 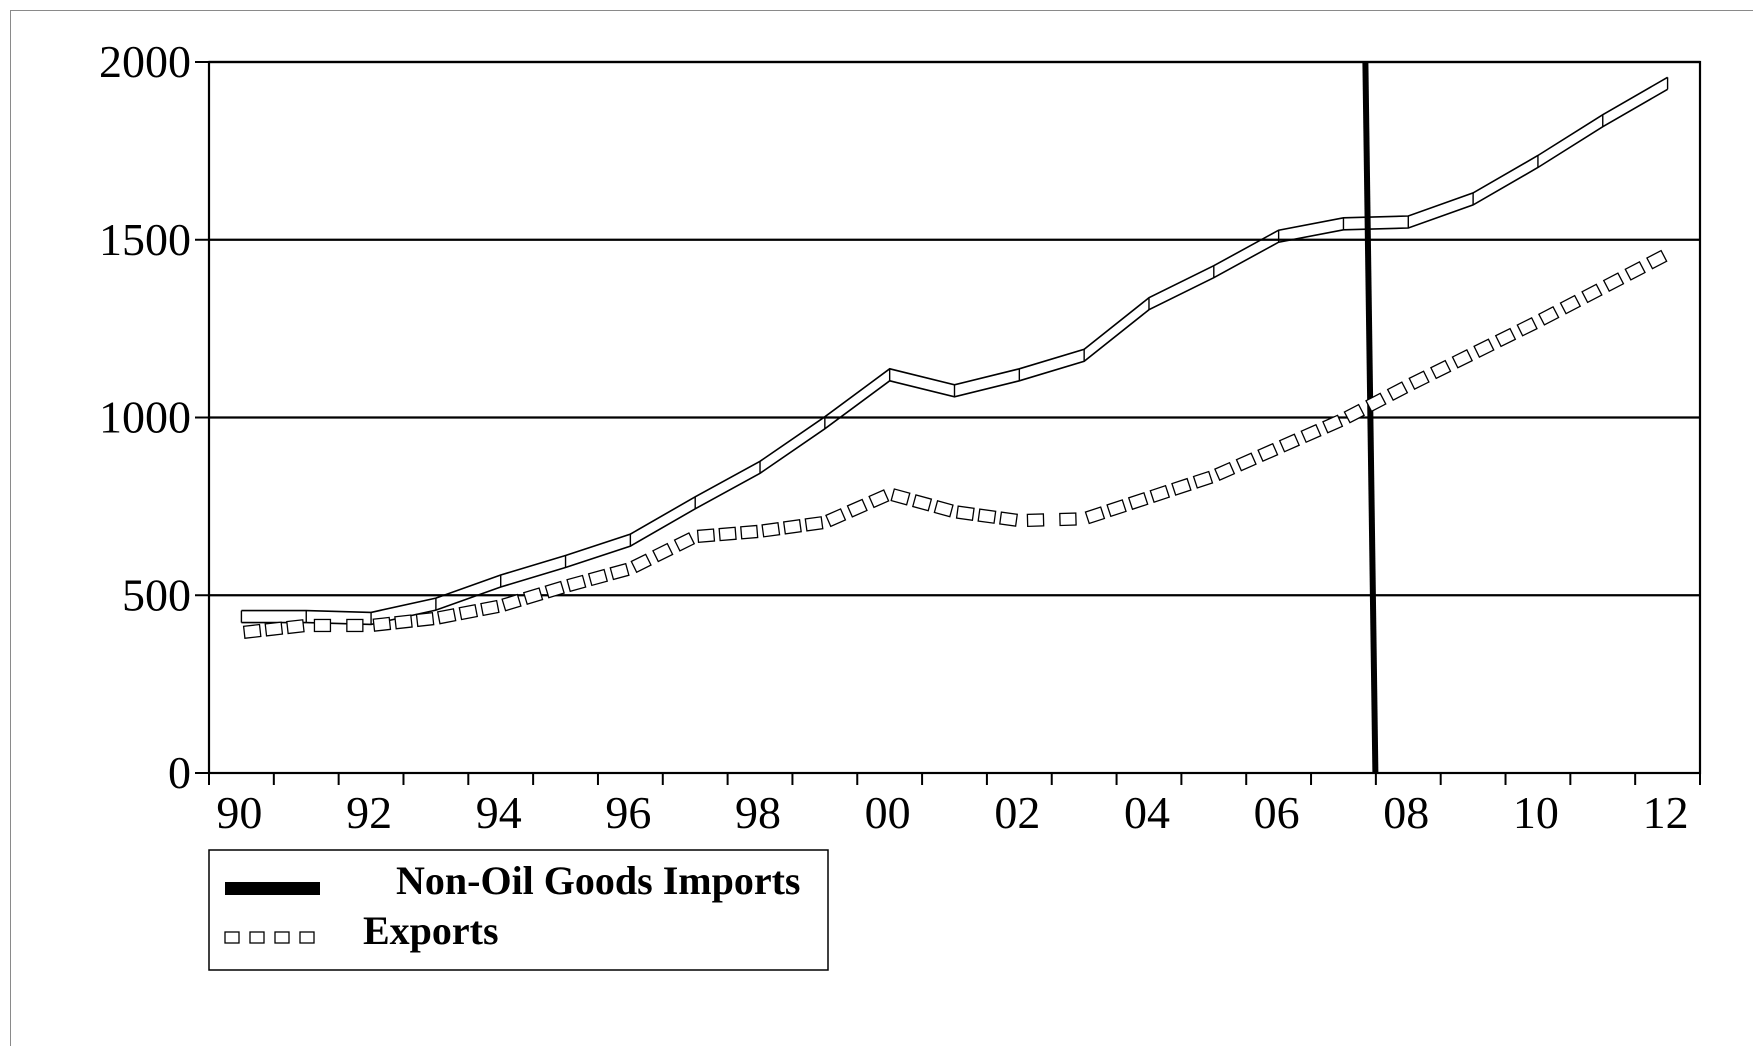 What do you see at coordinates (179, 772) in the screenshot?
I see `y-tick-label: 0` at bounding box center [179, 772].